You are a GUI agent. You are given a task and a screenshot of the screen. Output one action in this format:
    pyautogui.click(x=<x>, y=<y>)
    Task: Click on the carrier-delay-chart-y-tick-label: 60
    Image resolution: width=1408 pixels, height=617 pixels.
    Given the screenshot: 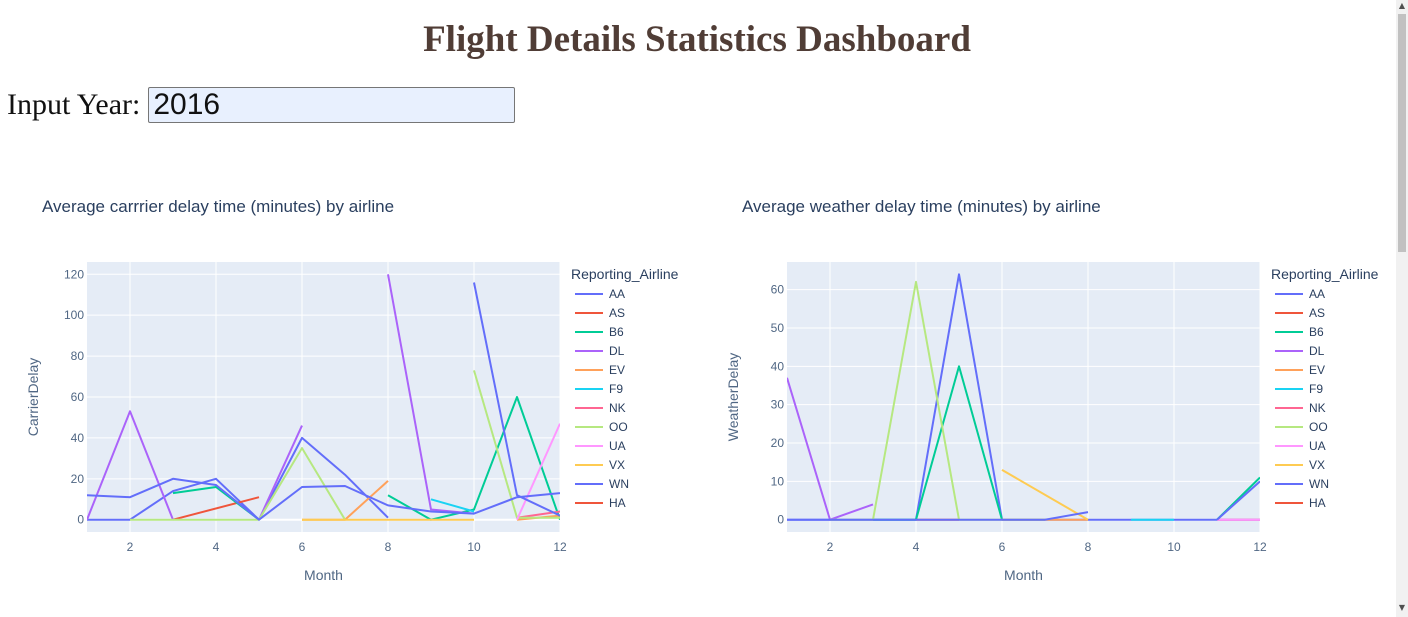 What is the action you would take?
    pyautogui.click(x=78, y=397)
    